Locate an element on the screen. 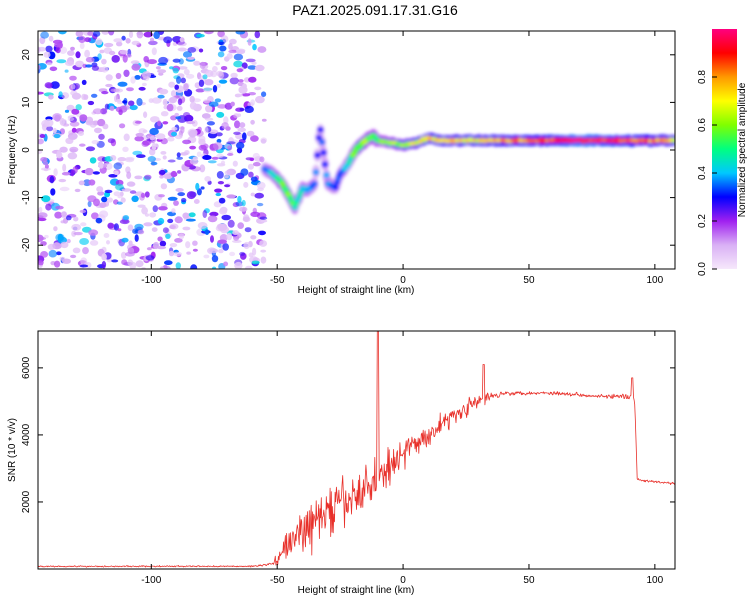 The height and width of the screenshot is (600, 750). ridge-core is located at coordinates (316, 172).